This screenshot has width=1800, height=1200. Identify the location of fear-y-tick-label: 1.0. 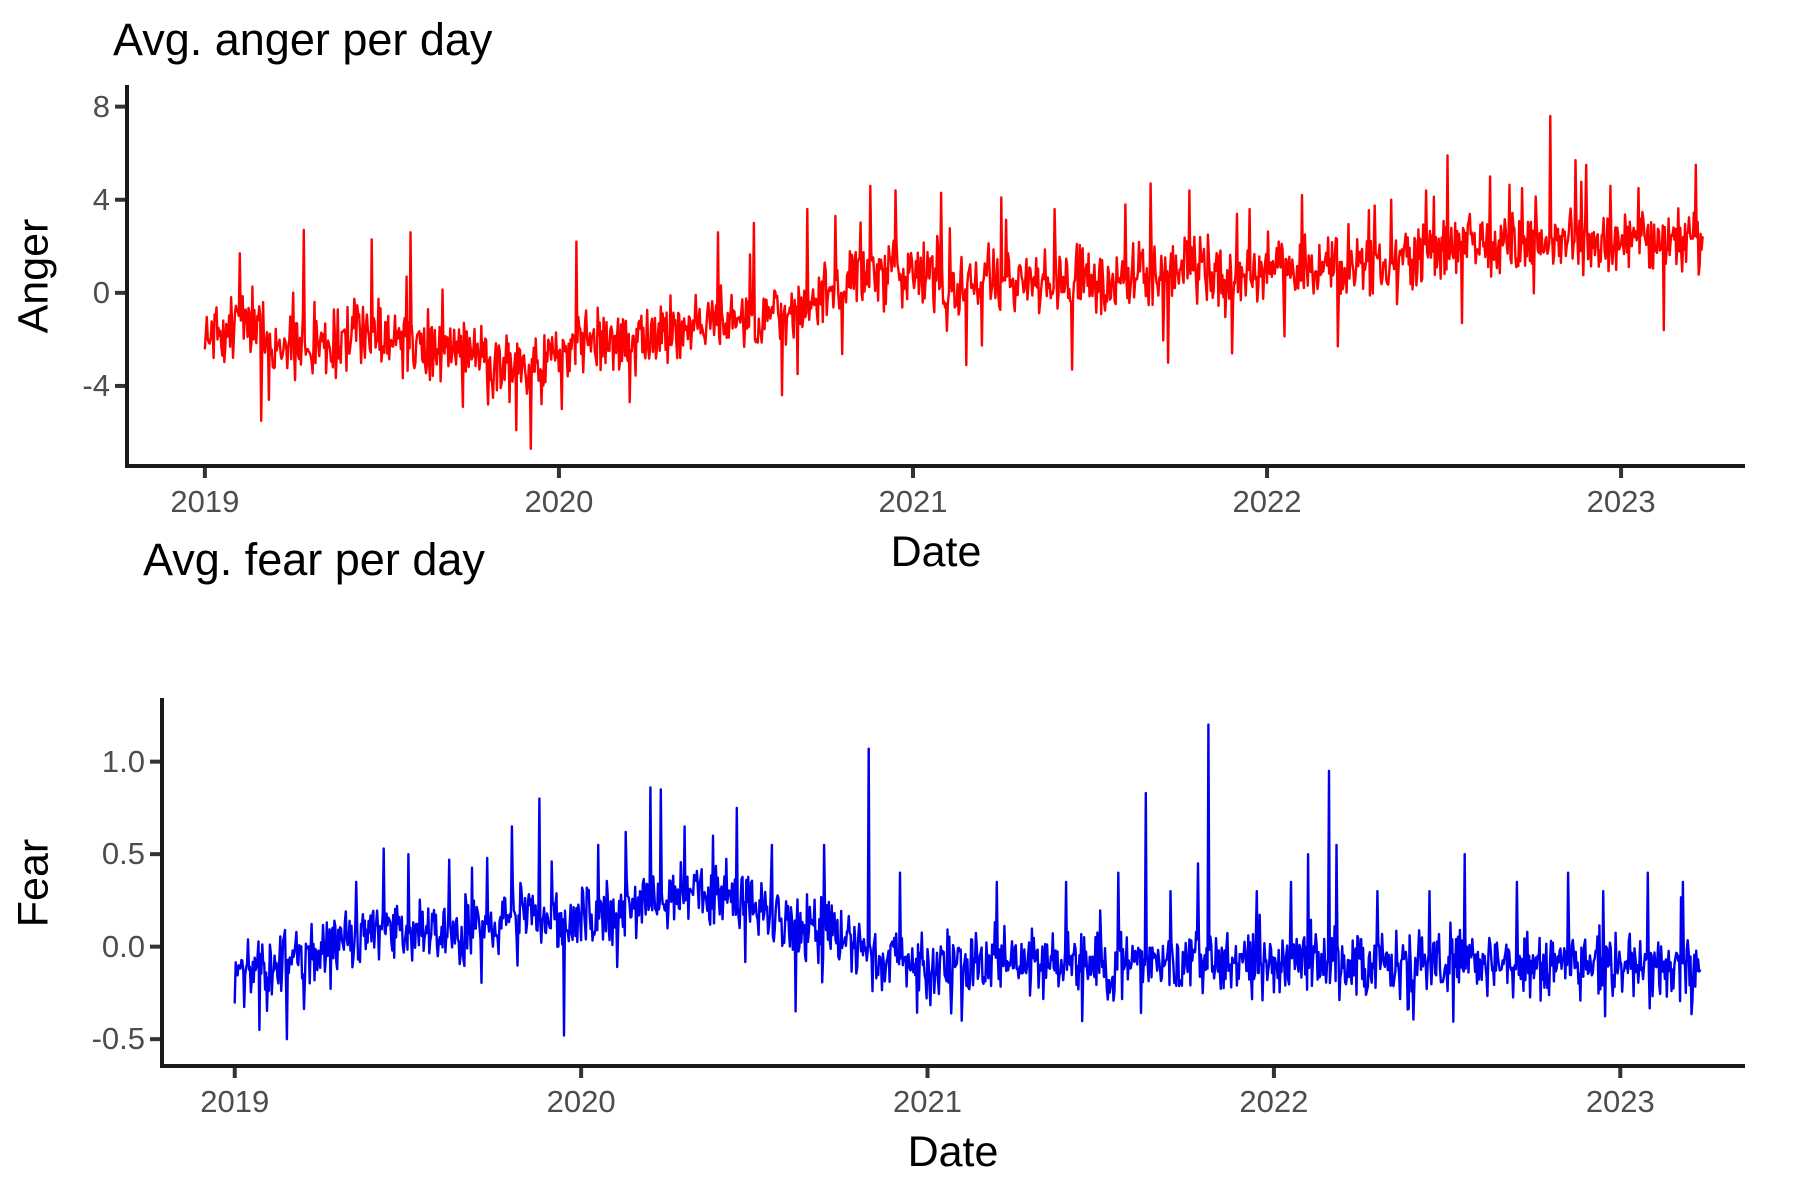
(123, 761).